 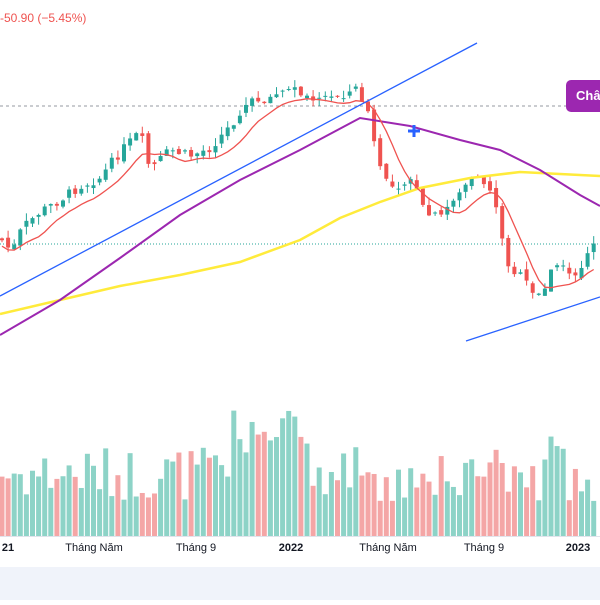 What do you see at coordinates (583, 96) in the screenshot?
I see `price-badge: Châ` at bounding box center [583, 96].